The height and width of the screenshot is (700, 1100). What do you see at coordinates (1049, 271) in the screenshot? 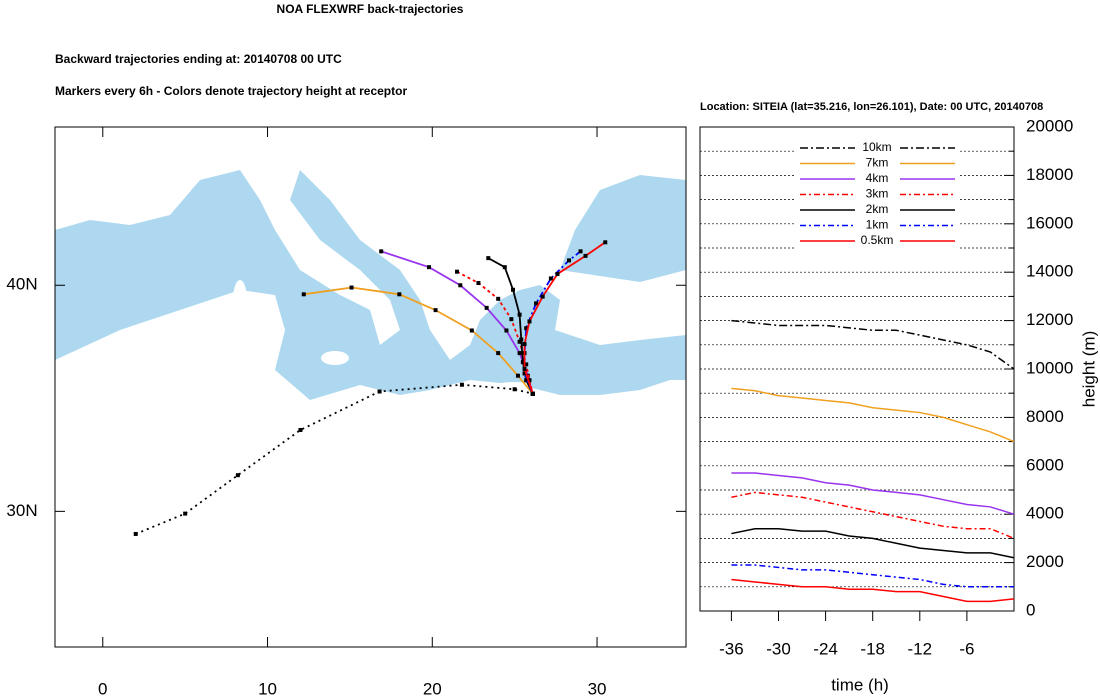
I see `y-tick-label: 14000` at bounding box center [1049, 271].